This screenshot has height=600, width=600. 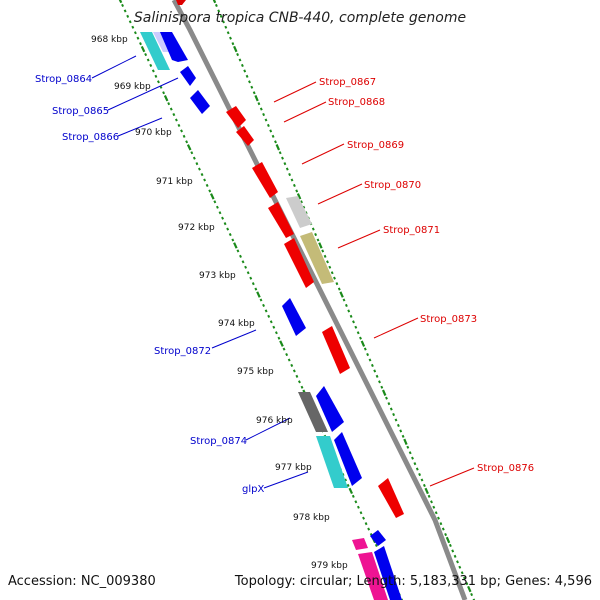 I want to click on kbp-label: 973 kbp, so click(x=217, y=276).